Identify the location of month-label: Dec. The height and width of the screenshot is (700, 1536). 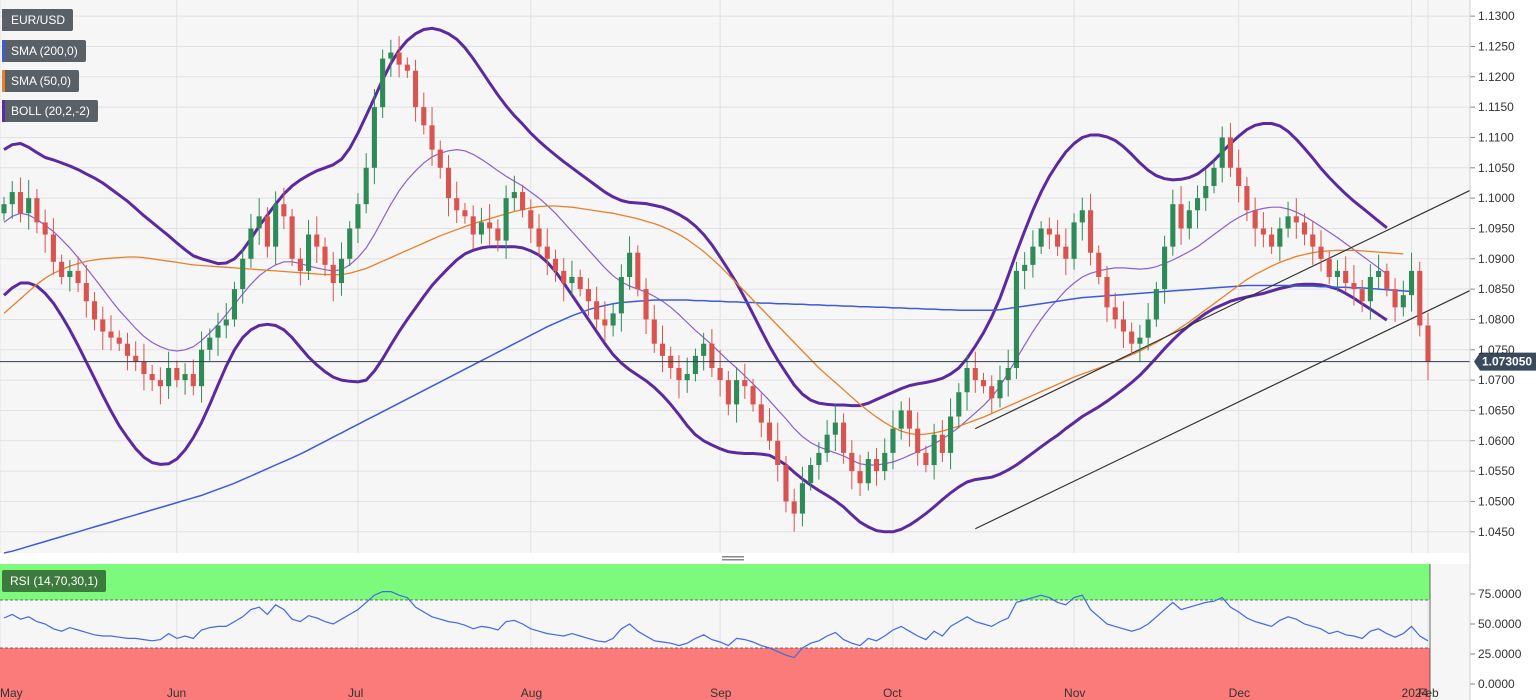
(1239, 693).